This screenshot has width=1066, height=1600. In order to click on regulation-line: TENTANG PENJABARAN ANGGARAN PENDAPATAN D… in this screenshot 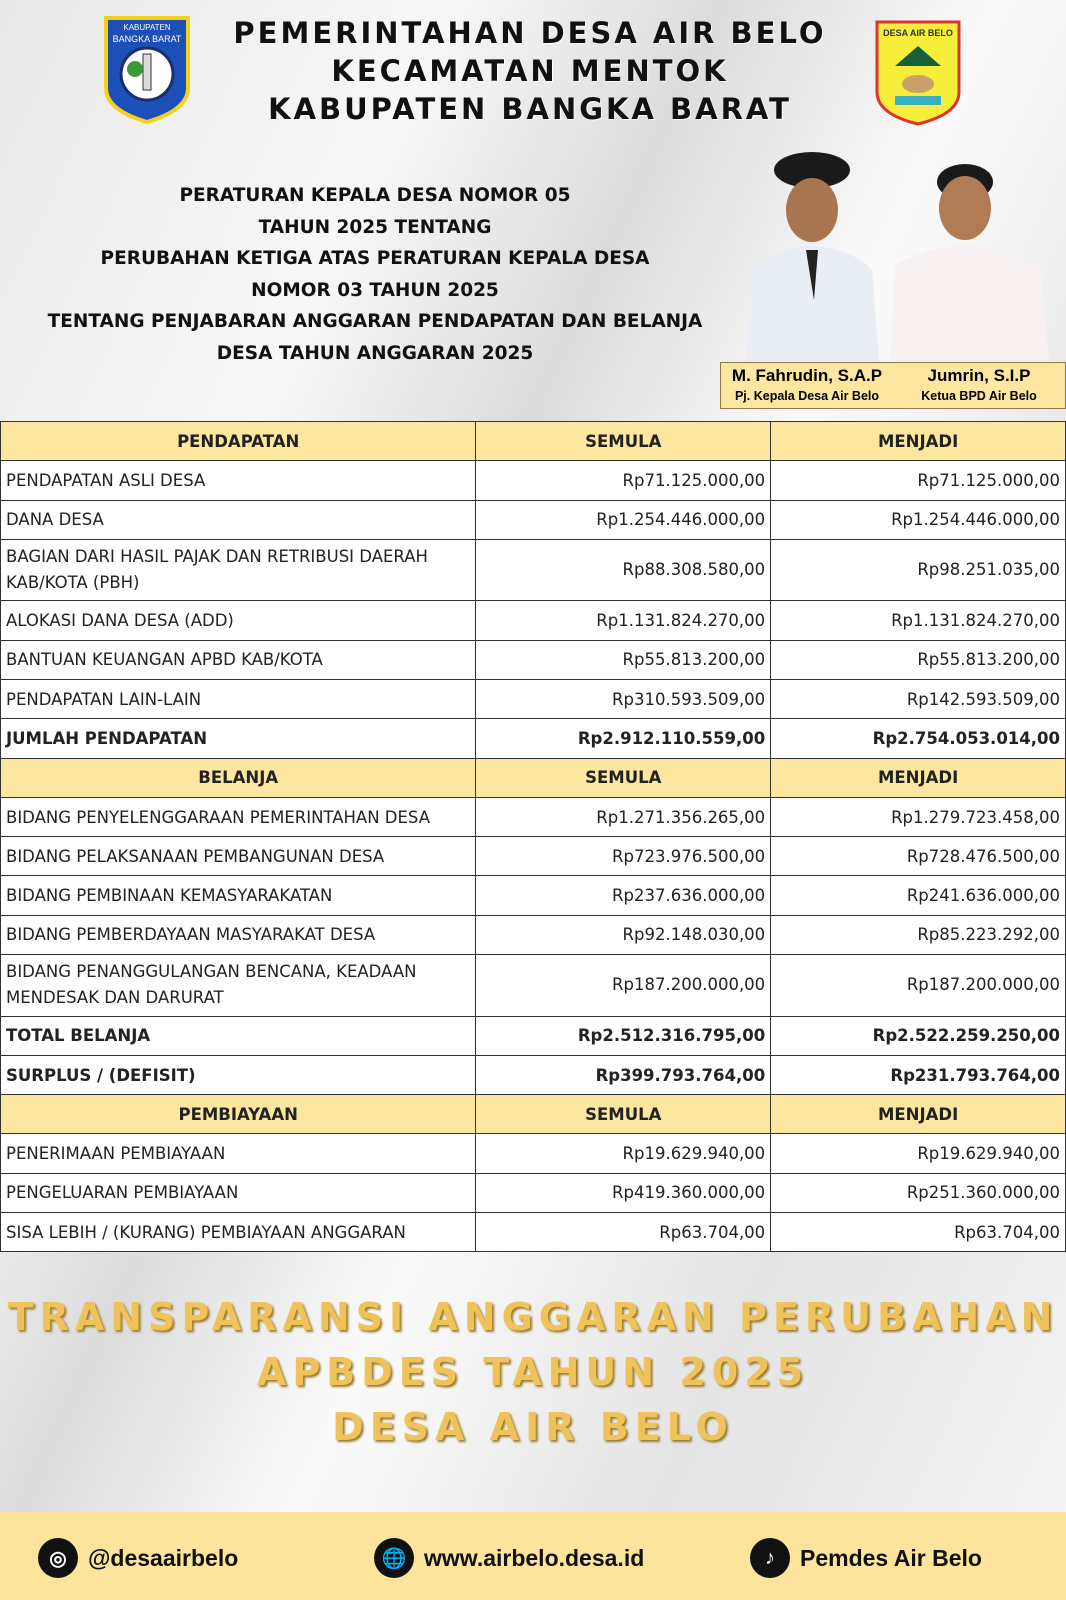, I will do `click(375, 321)`.